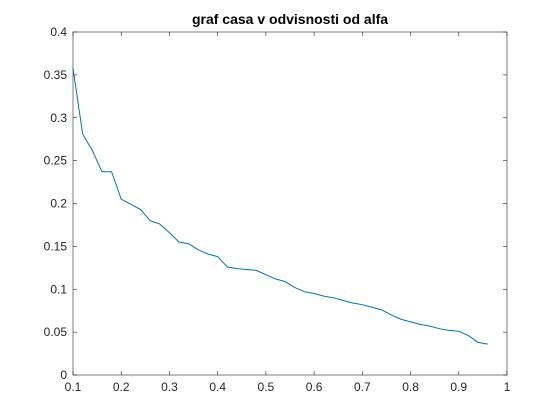 This screenshot has height=420, width=560. What do you see at coordinates (73, 387) in the screenshot?
I see `x-tick-label: 0.1` at bounding box center [73, 387].